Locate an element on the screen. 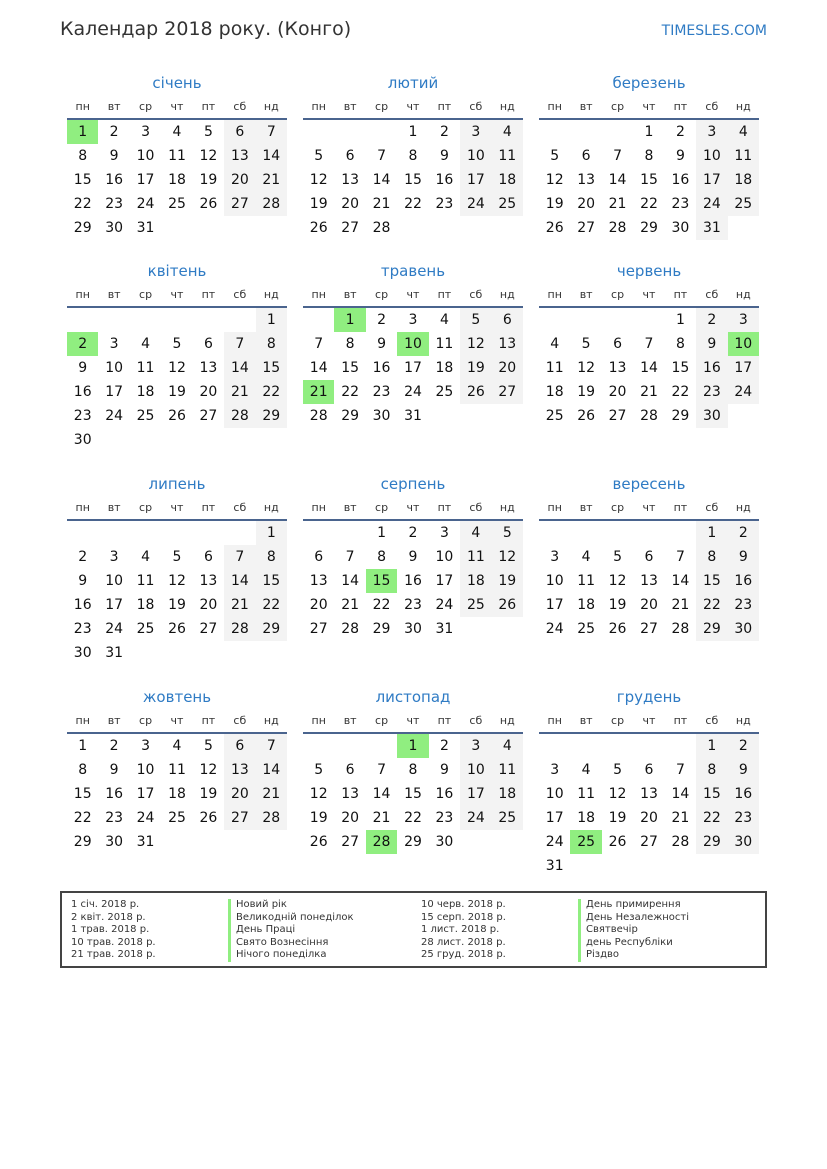 This screenshot has height=1169, width=827. legend-holiday-name: День Праці is located at coordinates (291, 930).